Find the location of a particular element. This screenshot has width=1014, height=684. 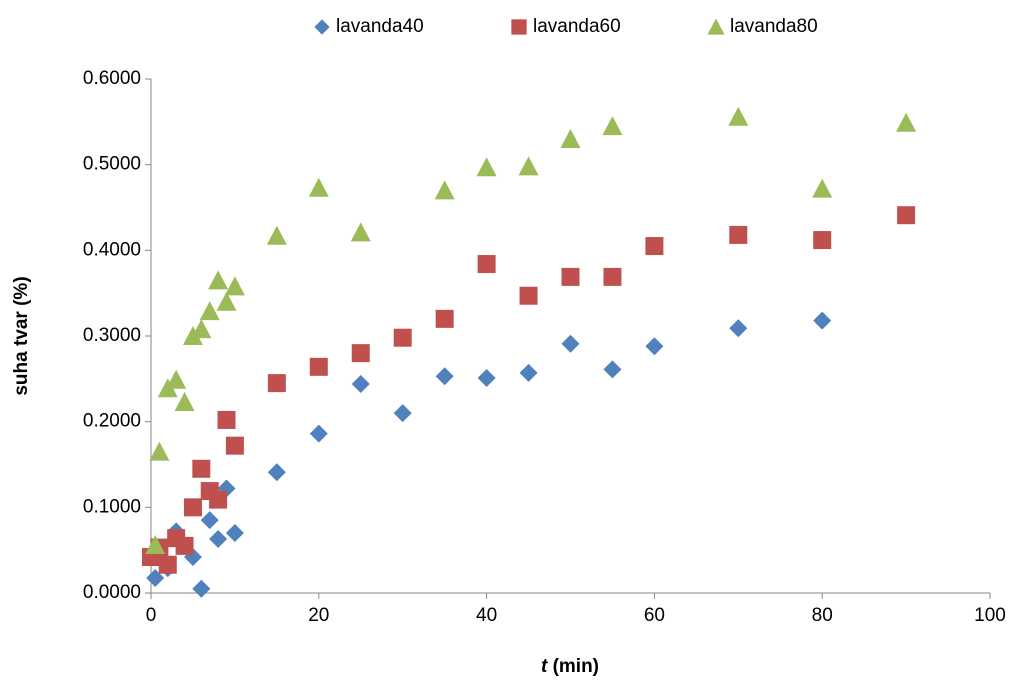

x-tick-label: 0 is located at coordinates (151, 615).